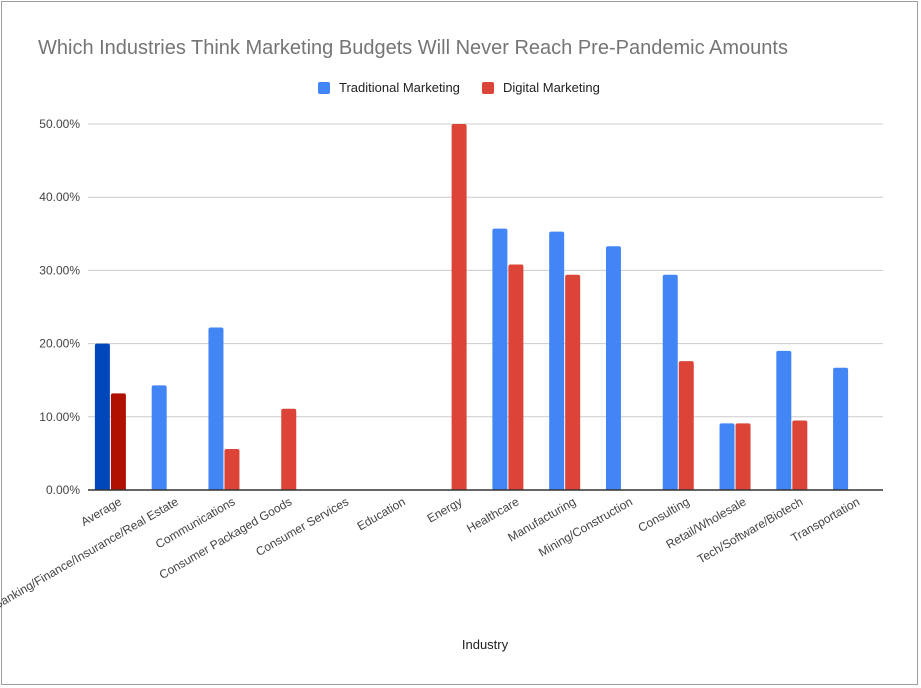 The image size is (921, 688). What do you see at coordinates (101, 511) in the screenshot?
I see `x-tick-label: Average` at bounding box center [101, 511].